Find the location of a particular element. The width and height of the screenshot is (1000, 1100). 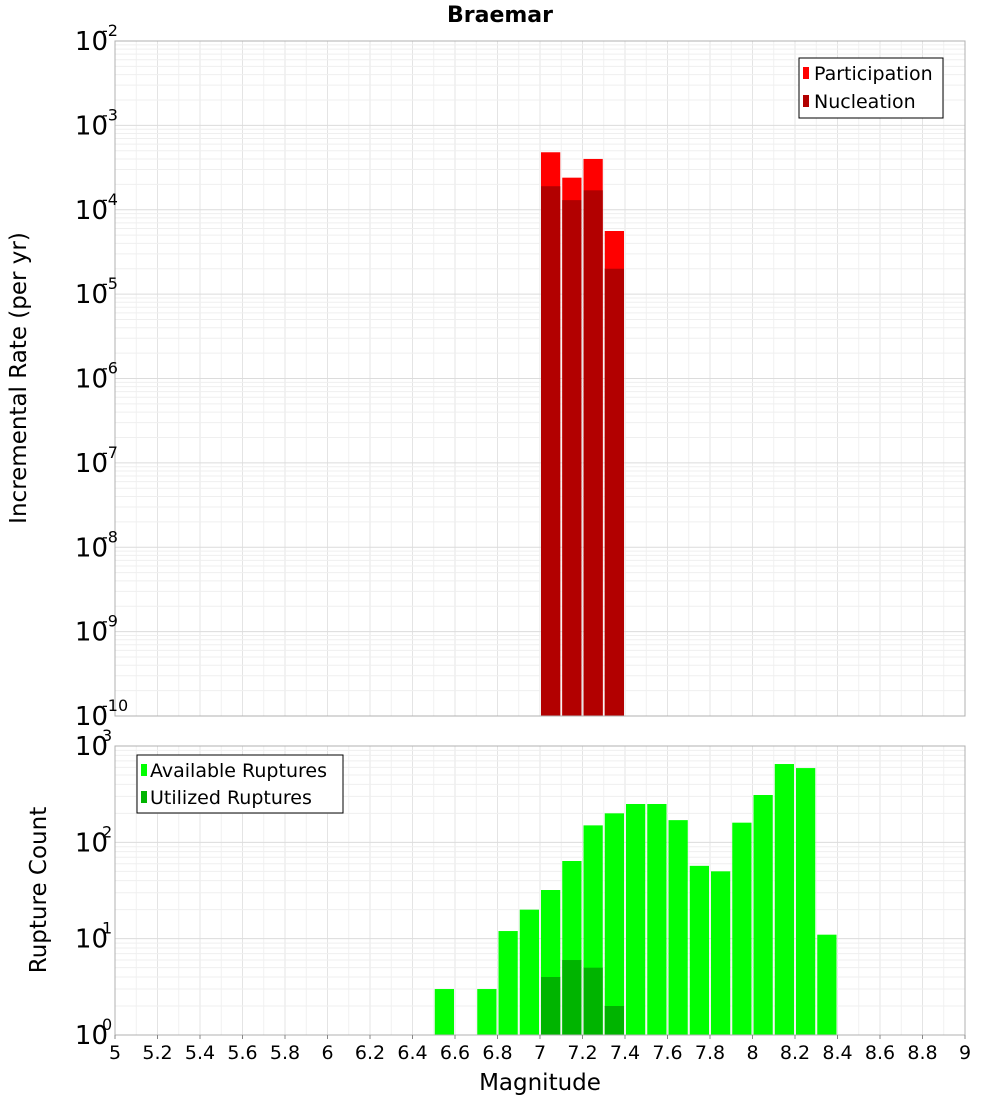

x-tick-label: 8.2 is located at coordinates (795, 1053).